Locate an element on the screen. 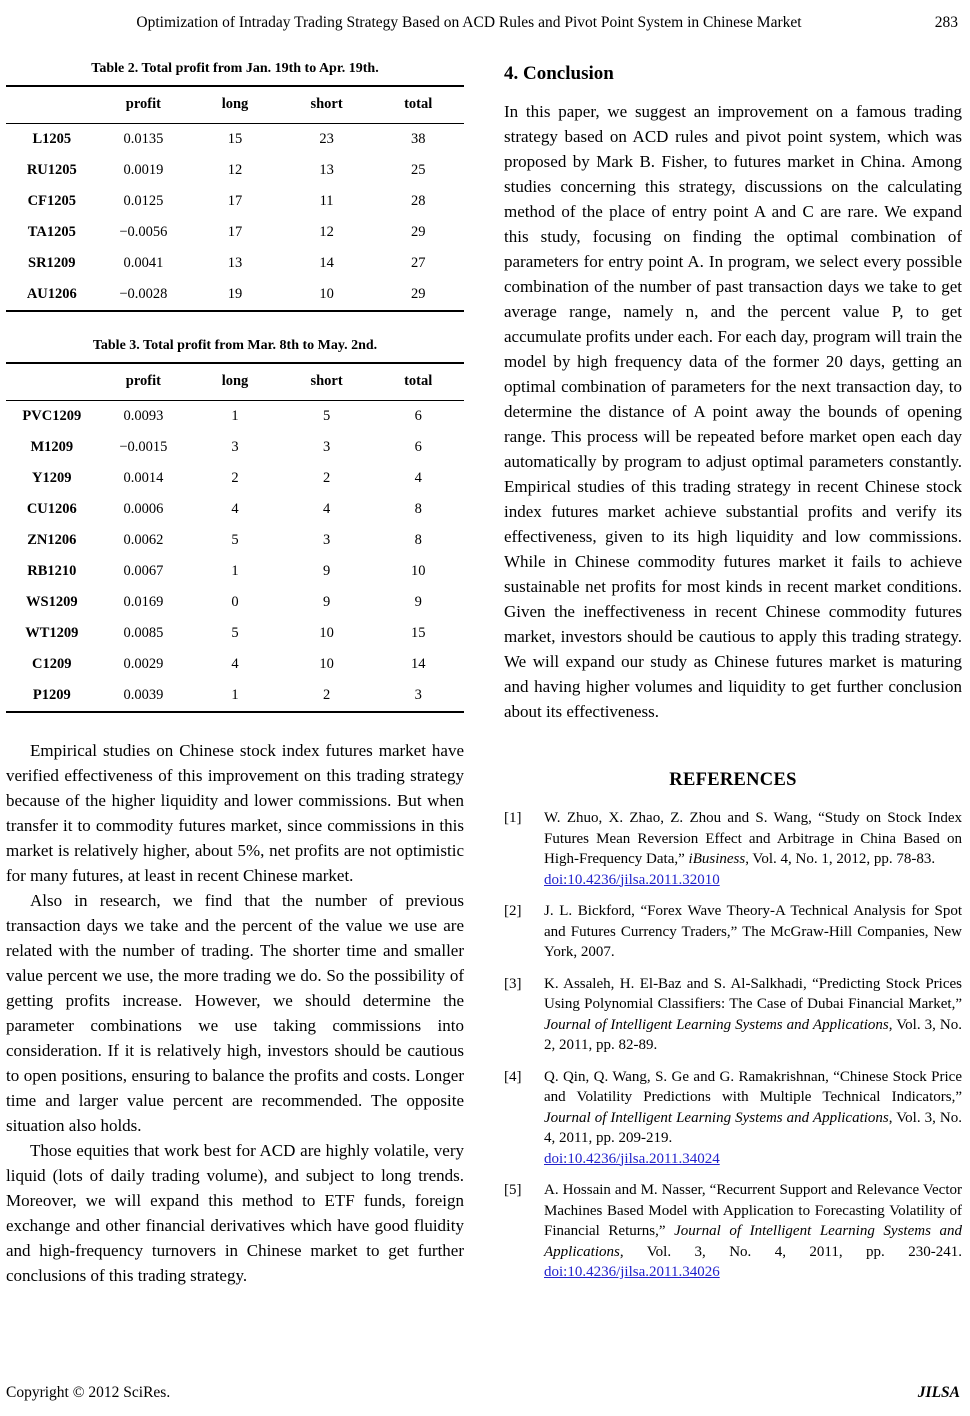 This screenshot has width=970, height=1416. table-cell: 13 is located at coordinates (235, 263).